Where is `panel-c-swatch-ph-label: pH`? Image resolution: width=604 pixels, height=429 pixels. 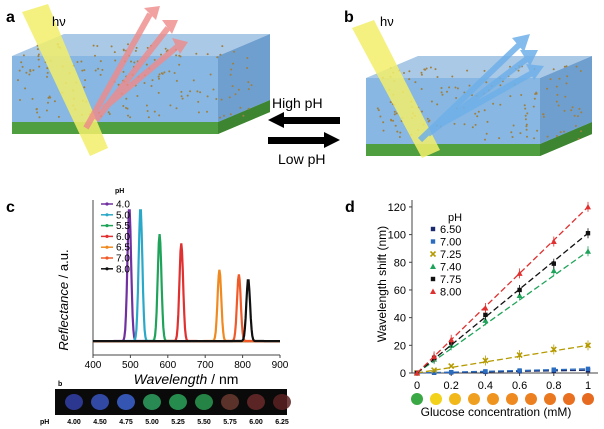 panel-c-swatch-ph-label: pH is located at coordinates (44, 422).